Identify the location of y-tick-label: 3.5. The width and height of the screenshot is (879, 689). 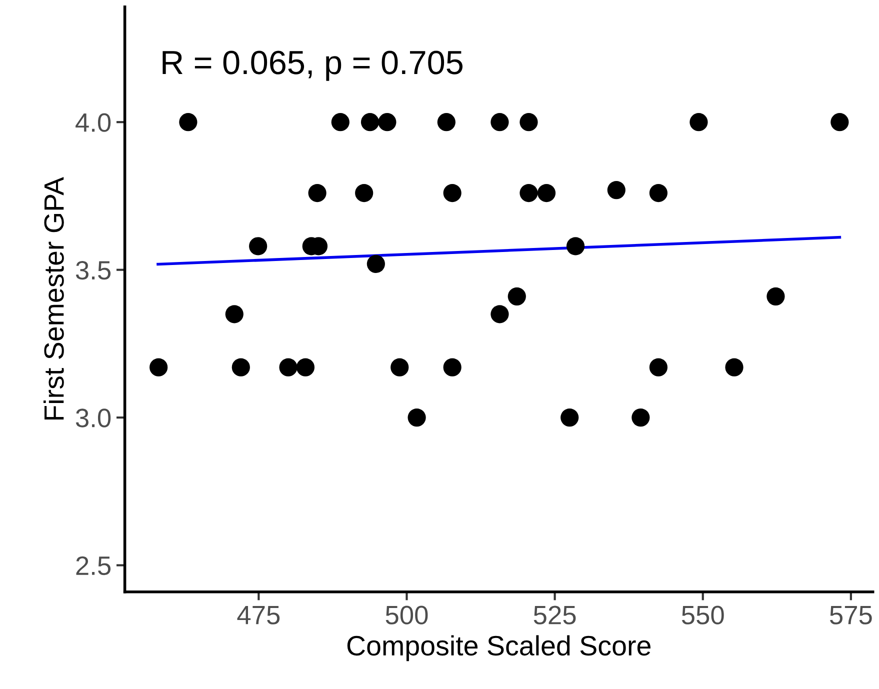
(93, 270).